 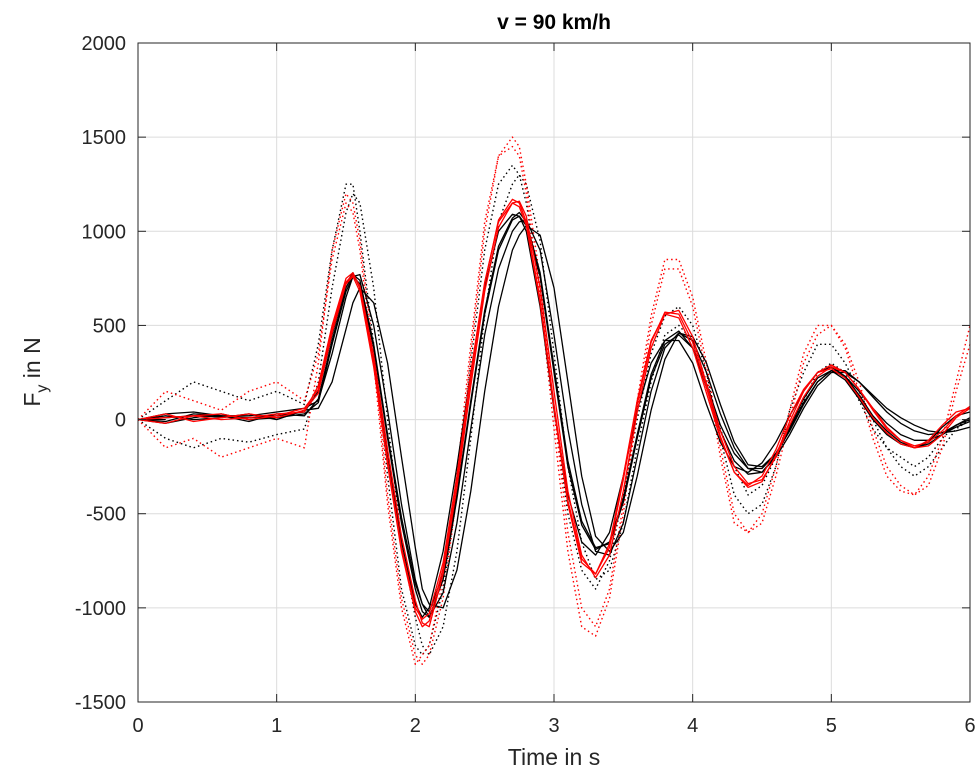 What do you see at coordinates (106, 515) in the screenshot?
I see `y-tick-label: -500` at bounding box center [106, 515].